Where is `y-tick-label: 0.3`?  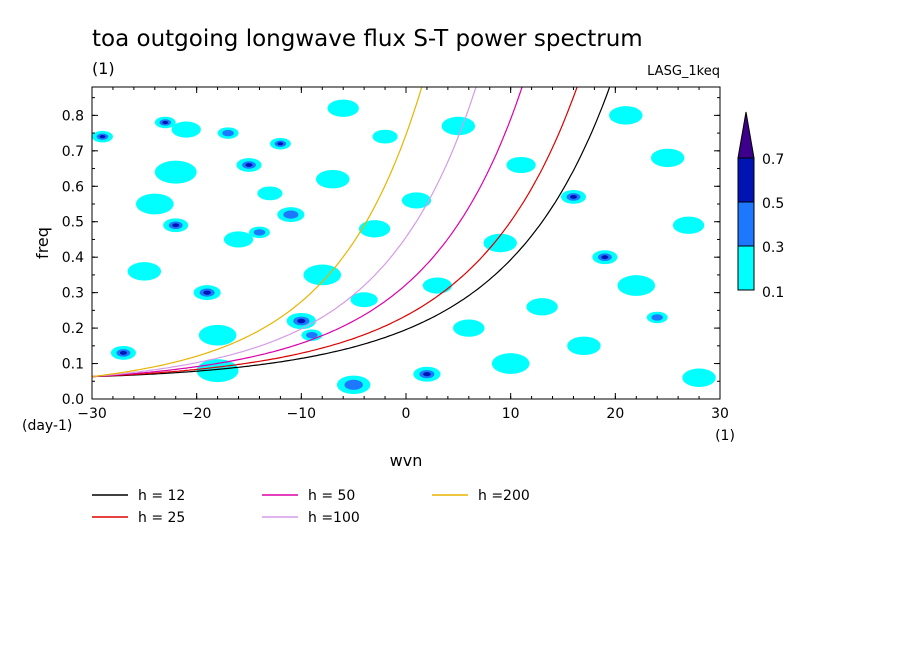 y-tick-label: 0.3 is located at coordinates (73, 294).